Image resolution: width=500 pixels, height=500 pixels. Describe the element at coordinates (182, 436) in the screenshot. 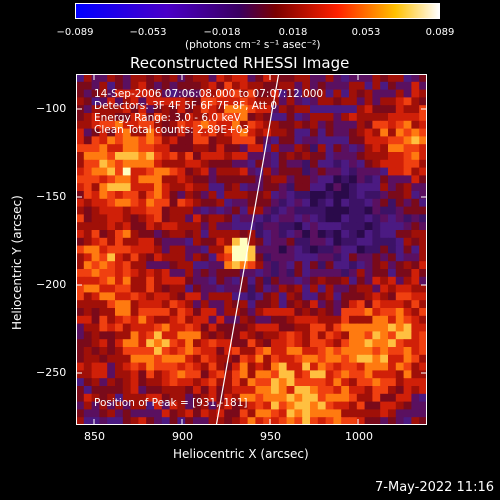

I see `x-tick: 900` at that location.